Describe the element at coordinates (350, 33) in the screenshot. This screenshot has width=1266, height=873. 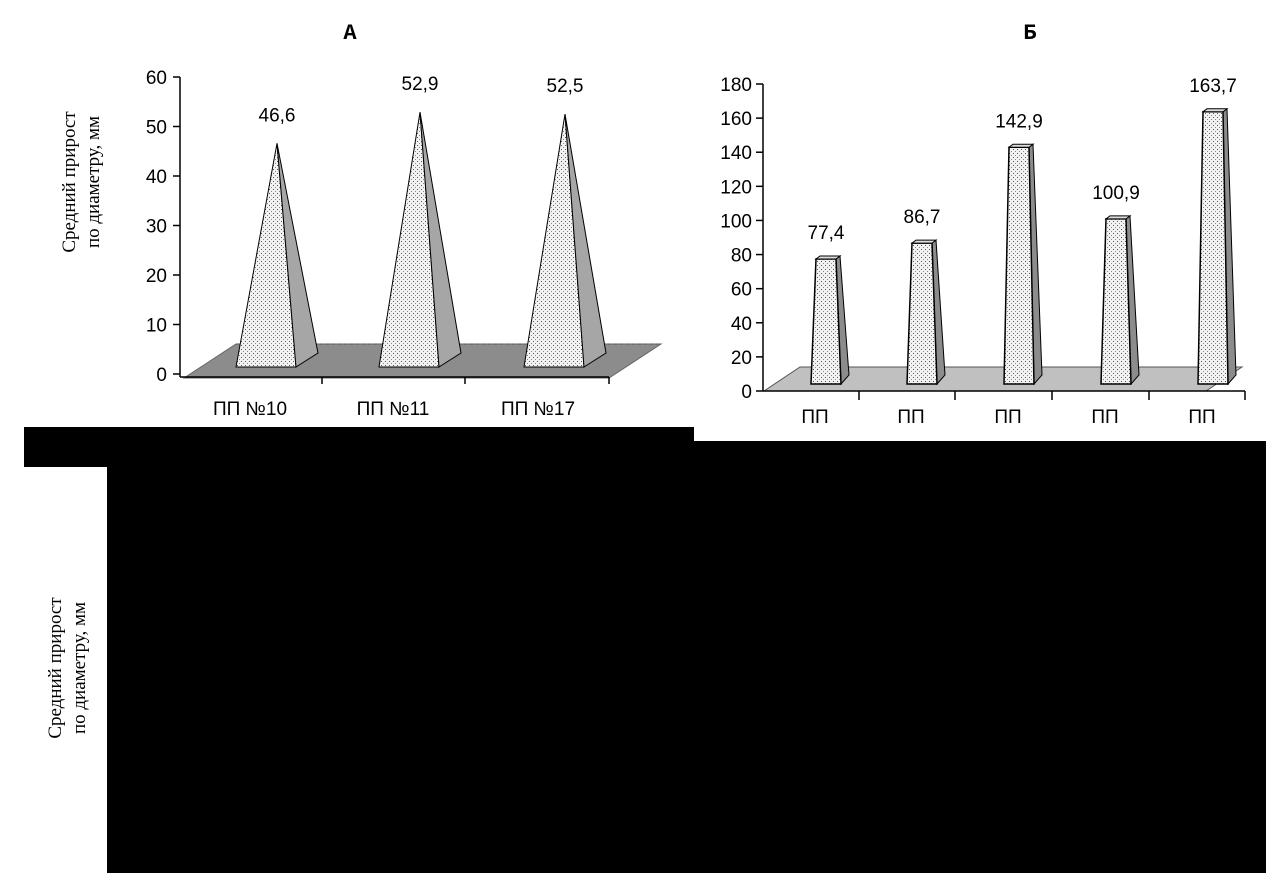
I see `chart-a-title: А` at that location.